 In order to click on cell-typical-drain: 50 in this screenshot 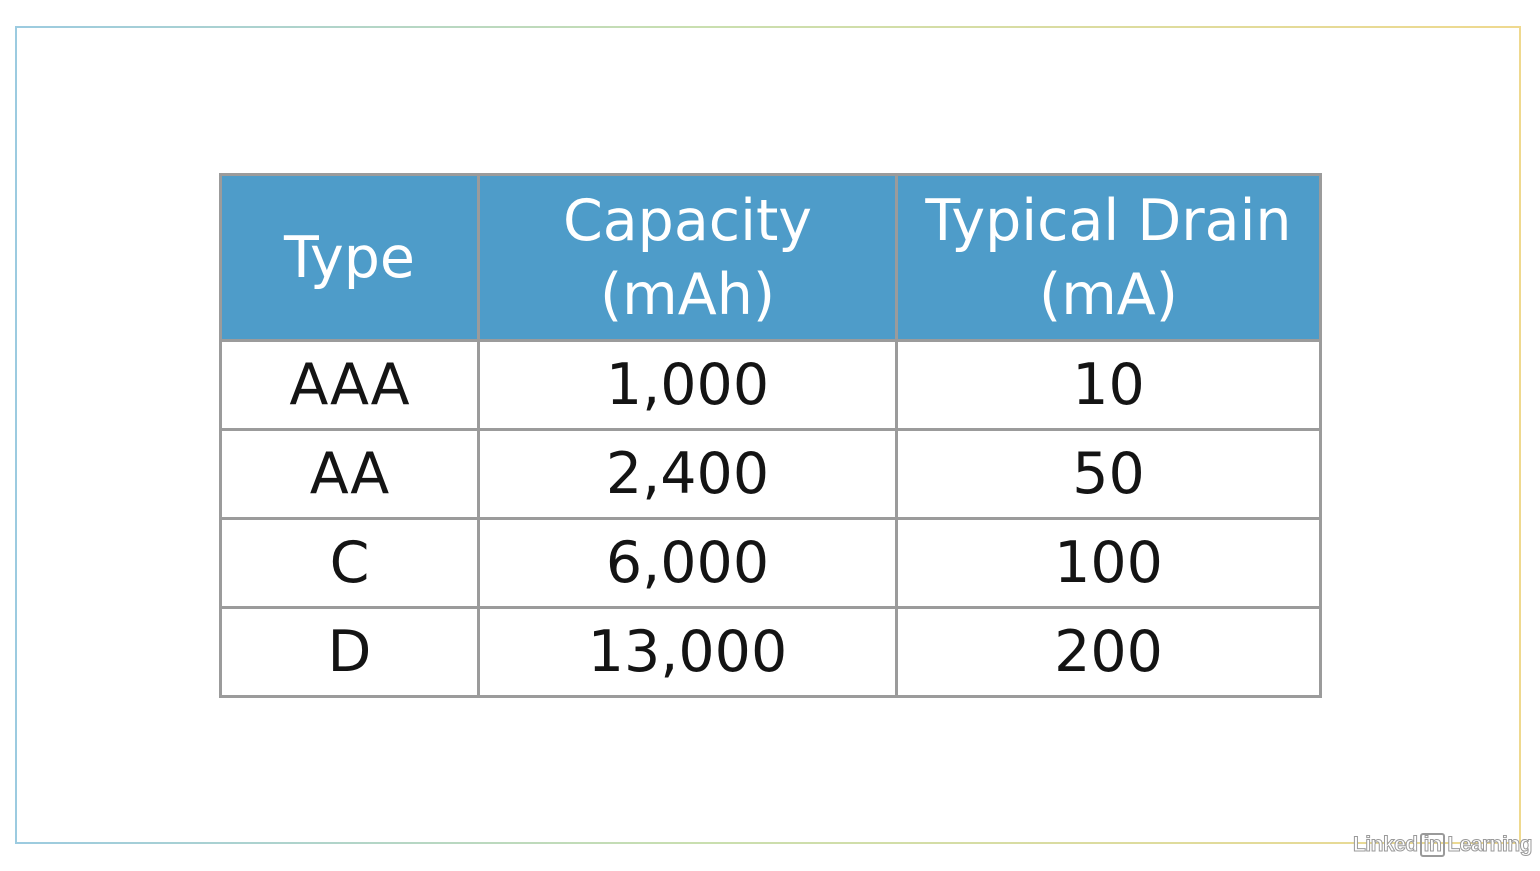, I will do `click(1108, 474)`.